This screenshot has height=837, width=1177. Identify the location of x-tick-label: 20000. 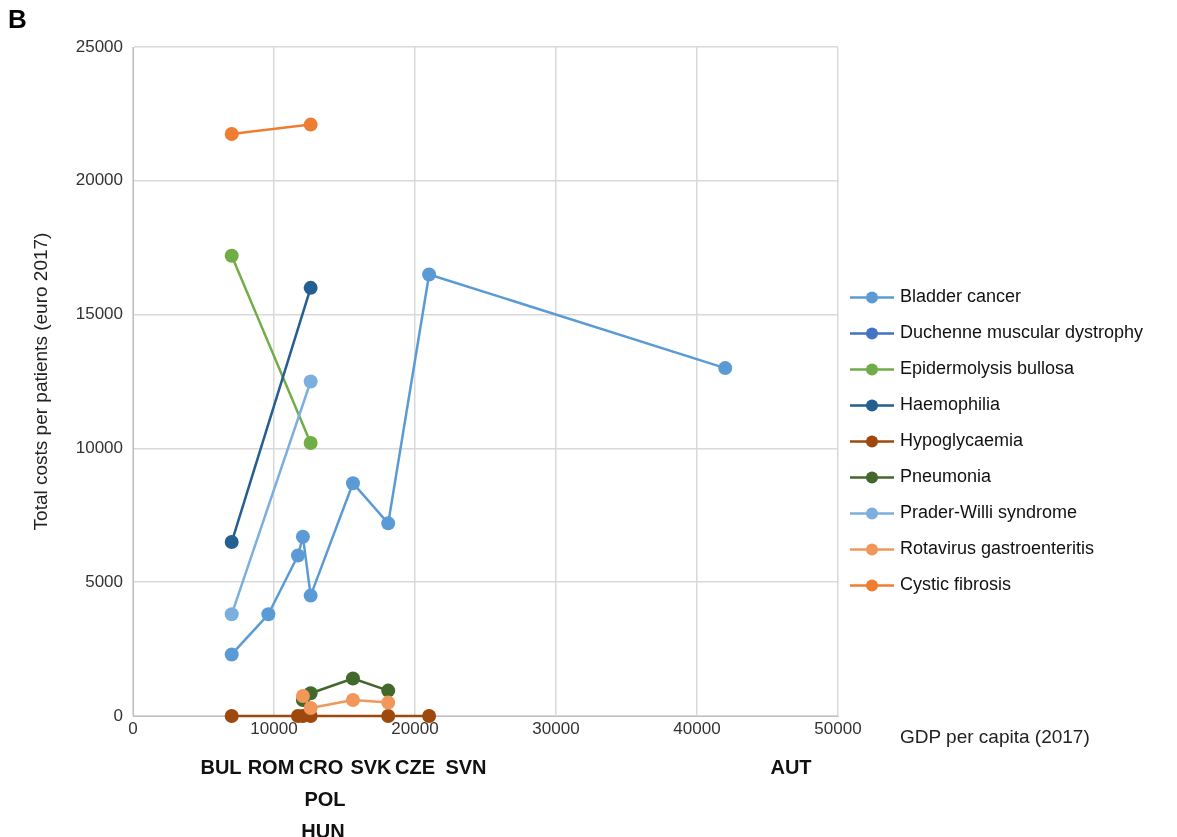
(415, 728).